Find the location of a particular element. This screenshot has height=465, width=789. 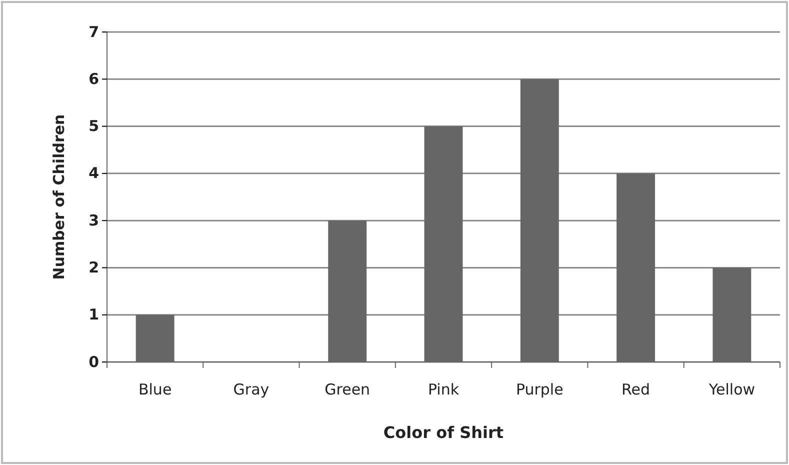

y-tick-label: 7 is located at coordinates (93, 31).